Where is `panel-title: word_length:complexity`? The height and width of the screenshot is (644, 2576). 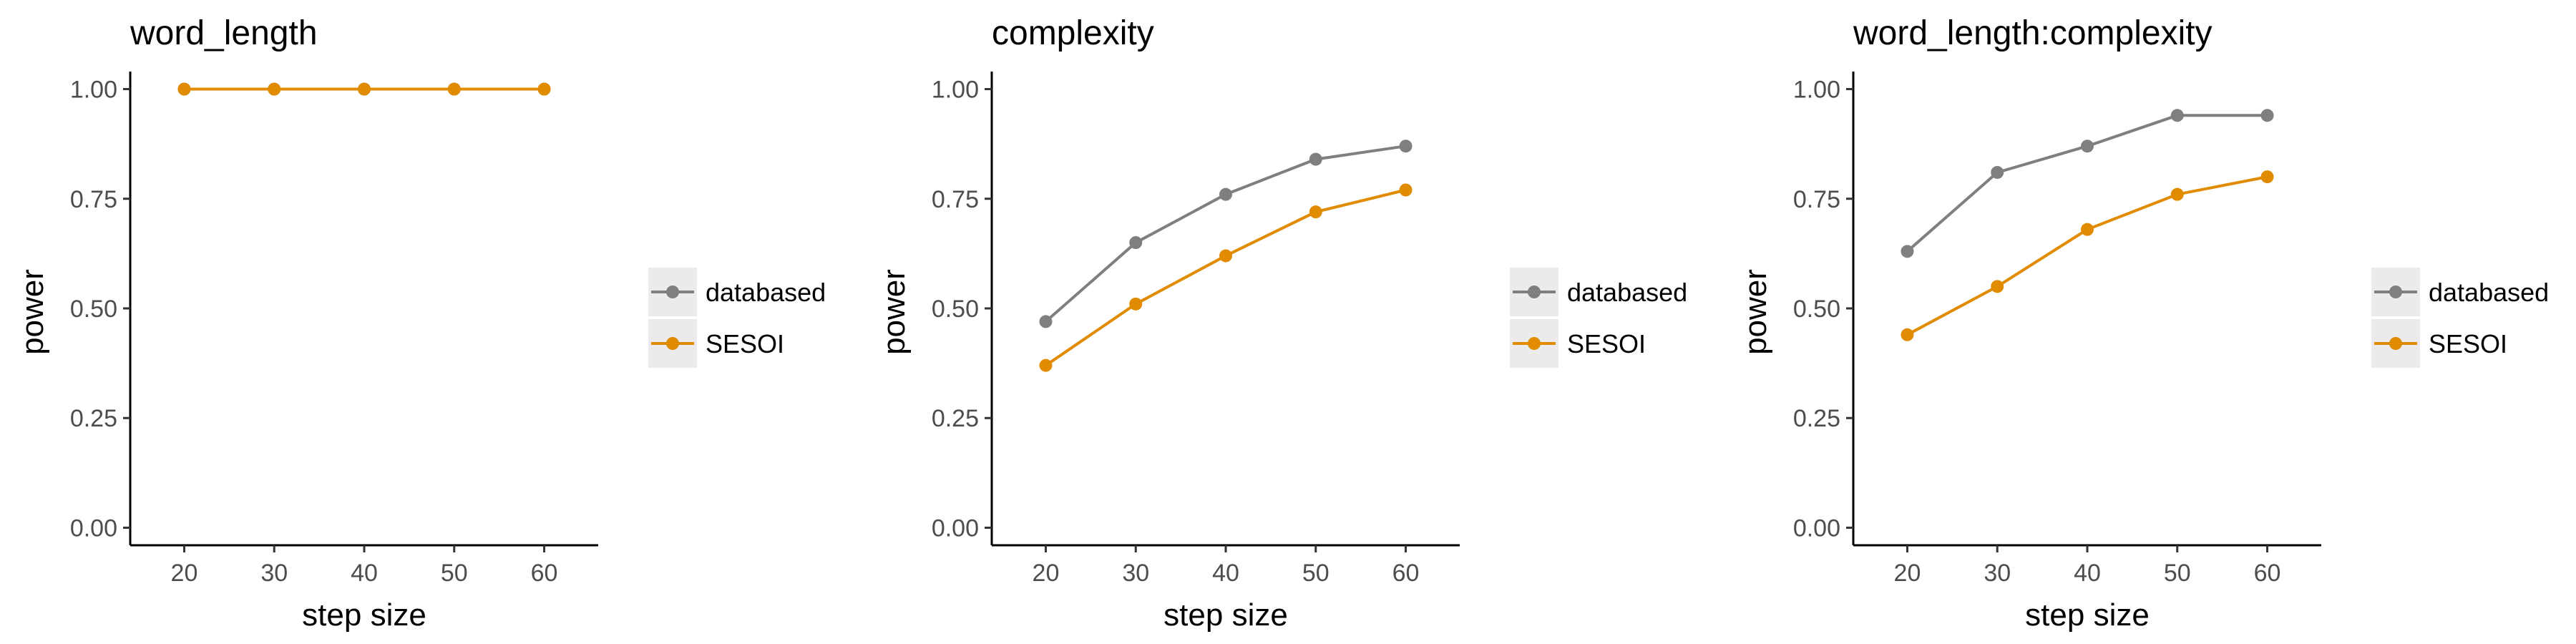 panel-title: word_length:complexity is located at coordinates (2032, 33).